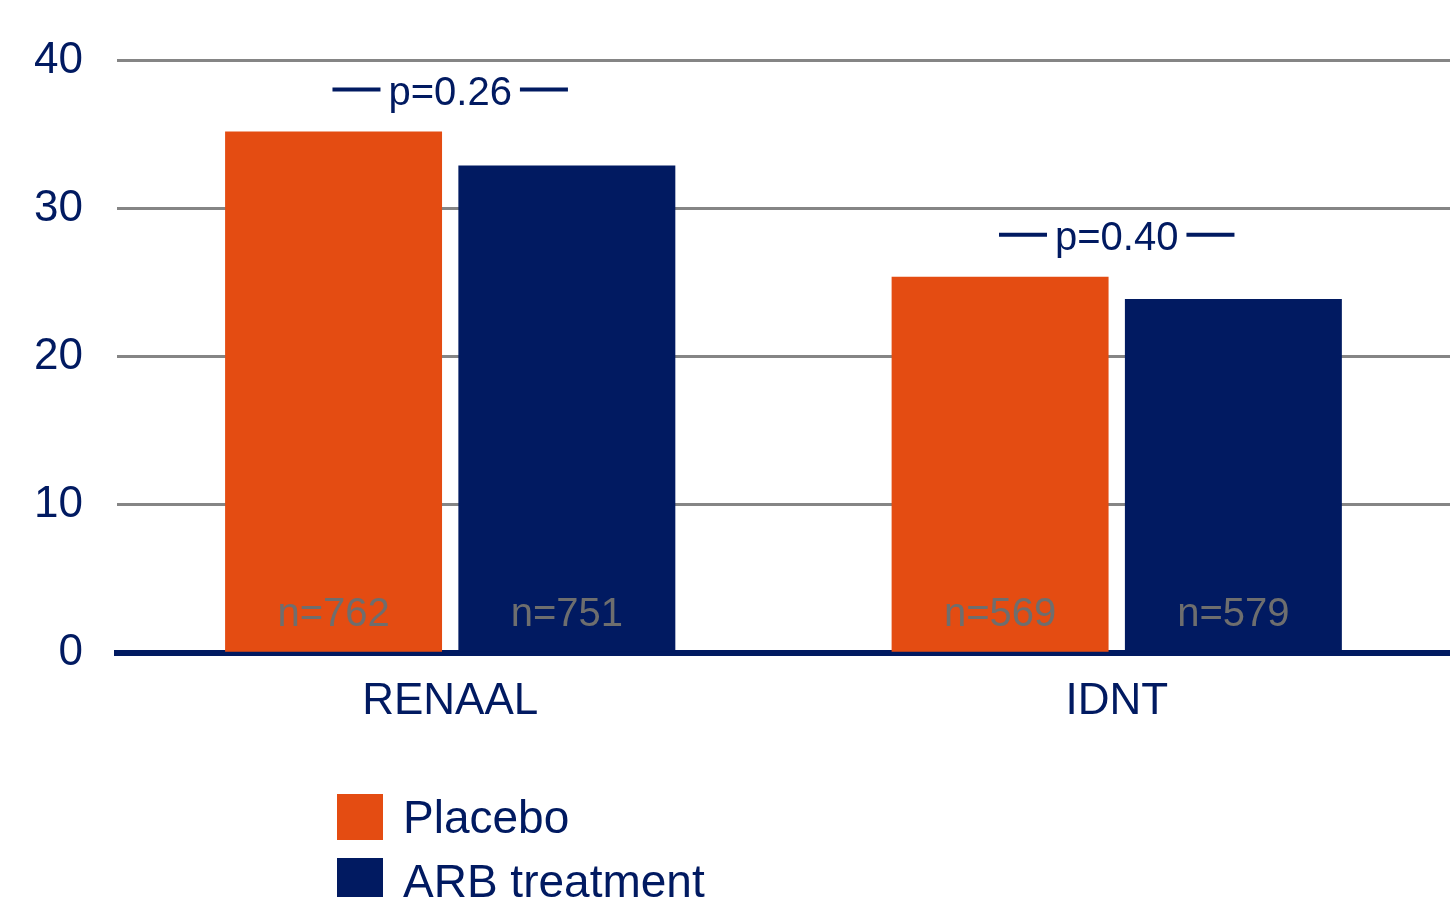 This screenshot has height=897, width=1450. What do you see at coordinates (450, 698) in the screenshot?
I see `x-tick-label: RENAAL` at bounding box center [450, 698].